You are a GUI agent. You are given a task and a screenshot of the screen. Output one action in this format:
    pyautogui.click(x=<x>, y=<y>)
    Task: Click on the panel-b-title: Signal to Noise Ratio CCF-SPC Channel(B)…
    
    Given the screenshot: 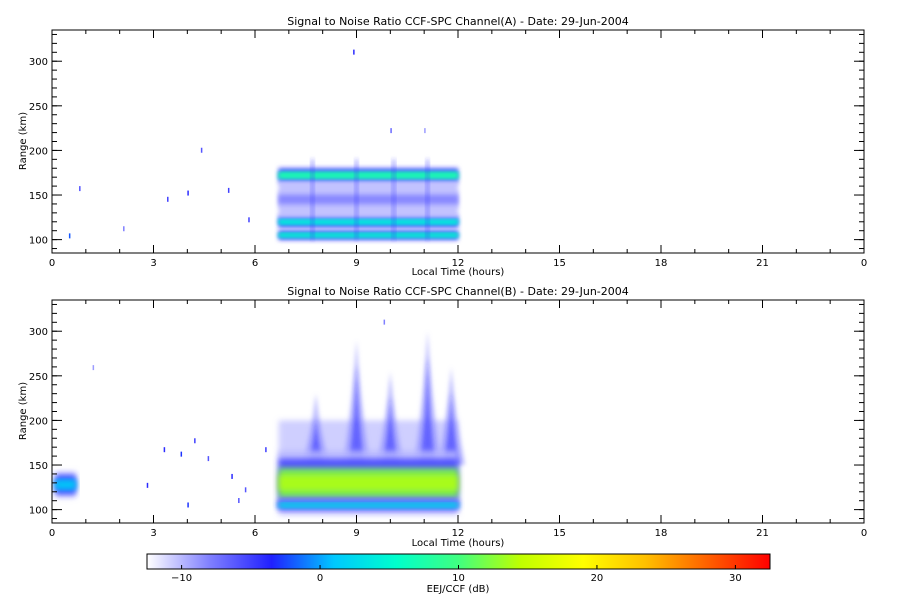 What is the action you would take?
    pyautogui.click(x=458, y=291)
    